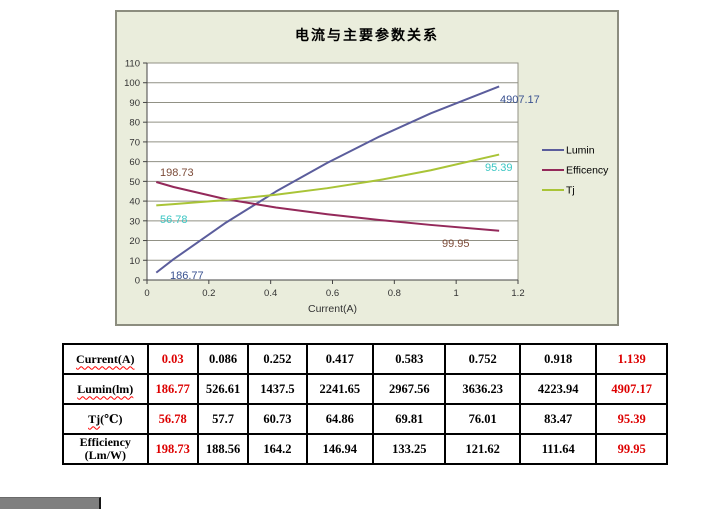  What do you see at coordinates (277, 359) in the screenshot?
I see `table-cell: 0.252` at bounding box center [277, 359].